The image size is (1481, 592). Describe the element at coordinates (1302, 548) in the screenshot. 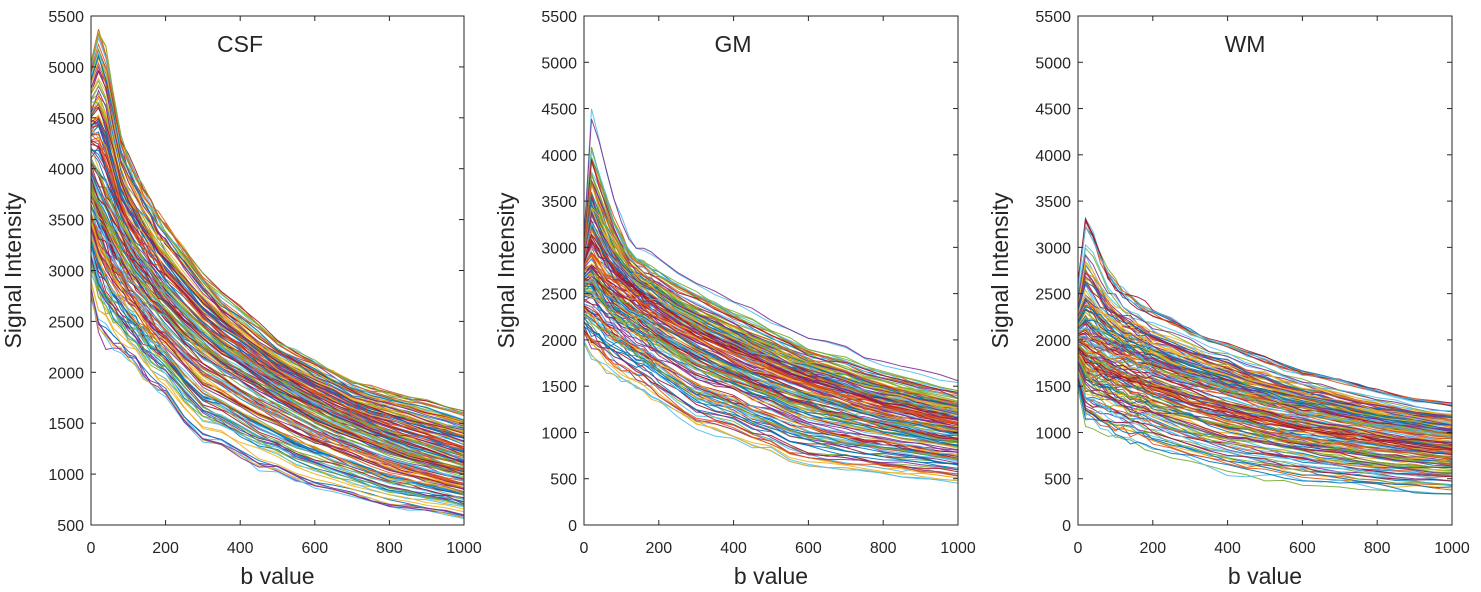

I see `x-tick-label: 600` at that location.